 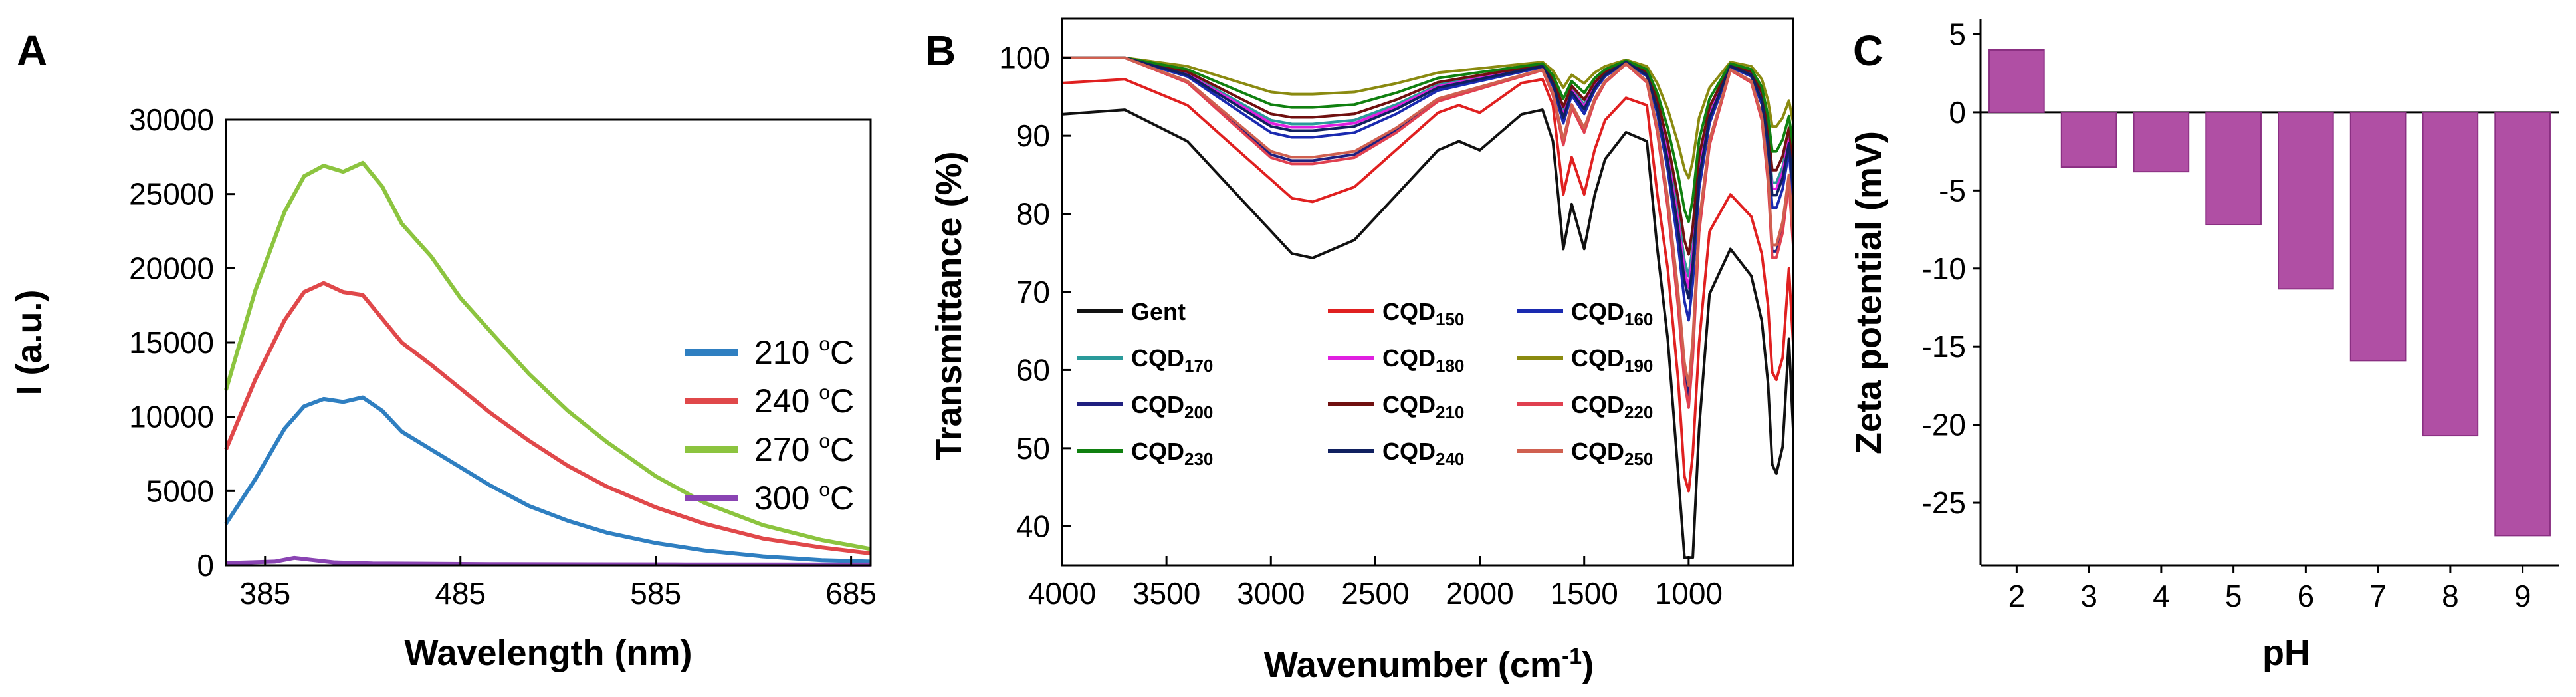 I want to click on panel-a-legend-label-2: 270 oC, so click(x=804, y=449).